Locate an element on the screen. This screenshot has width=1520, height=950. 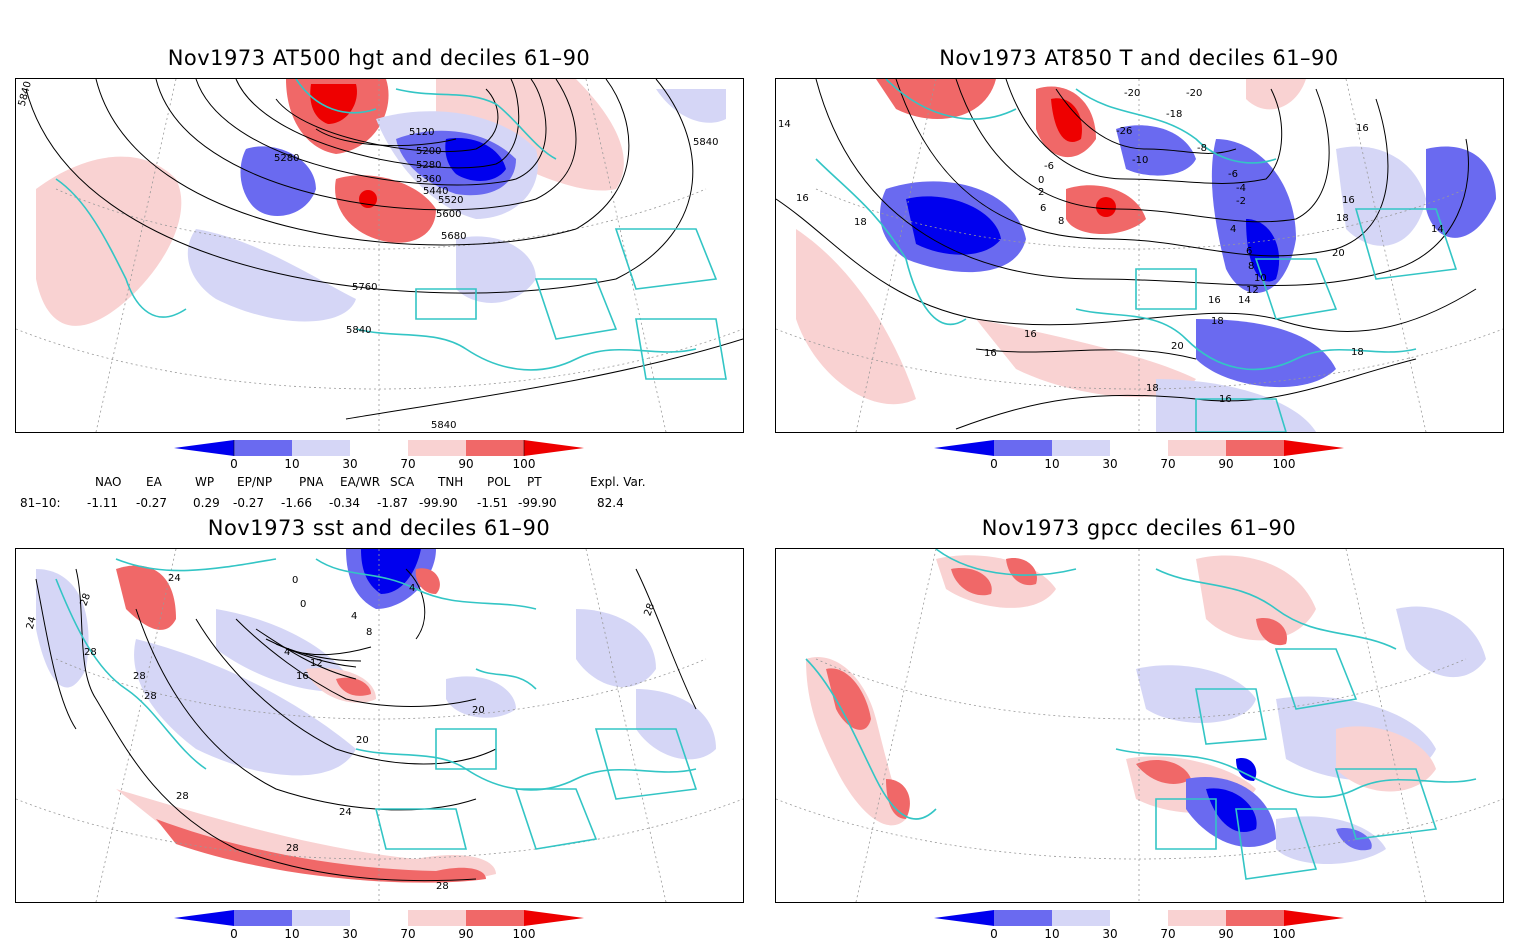
deep-red-area is located at coordinates (333, 104).